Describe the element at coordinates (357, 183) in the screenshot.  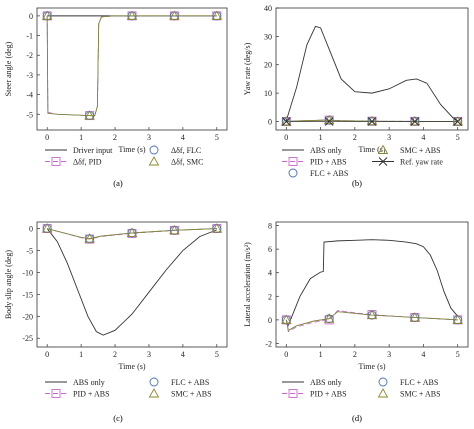
I see `panel-caption-b: (b)` at that location.